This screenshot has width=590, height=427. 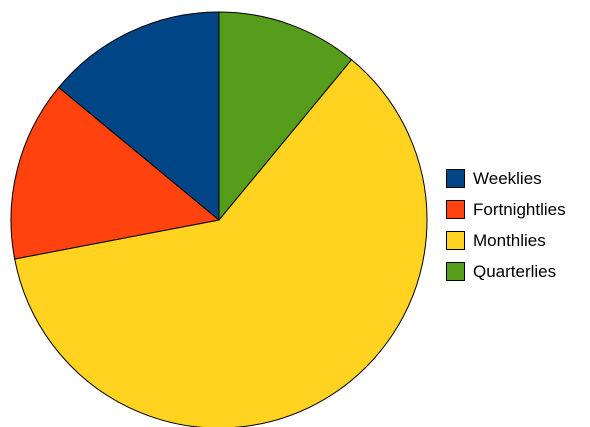 I want to click on legend-item-fortnightlies: Fortnightlies, so click(x=506, y=209).